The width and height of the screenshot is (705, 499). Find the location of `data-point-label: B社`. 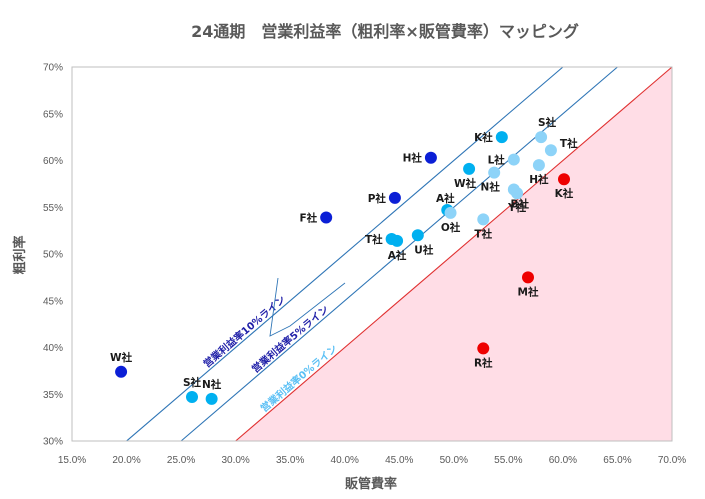

data-point-label: B社 is located at coordinates (520, 203).